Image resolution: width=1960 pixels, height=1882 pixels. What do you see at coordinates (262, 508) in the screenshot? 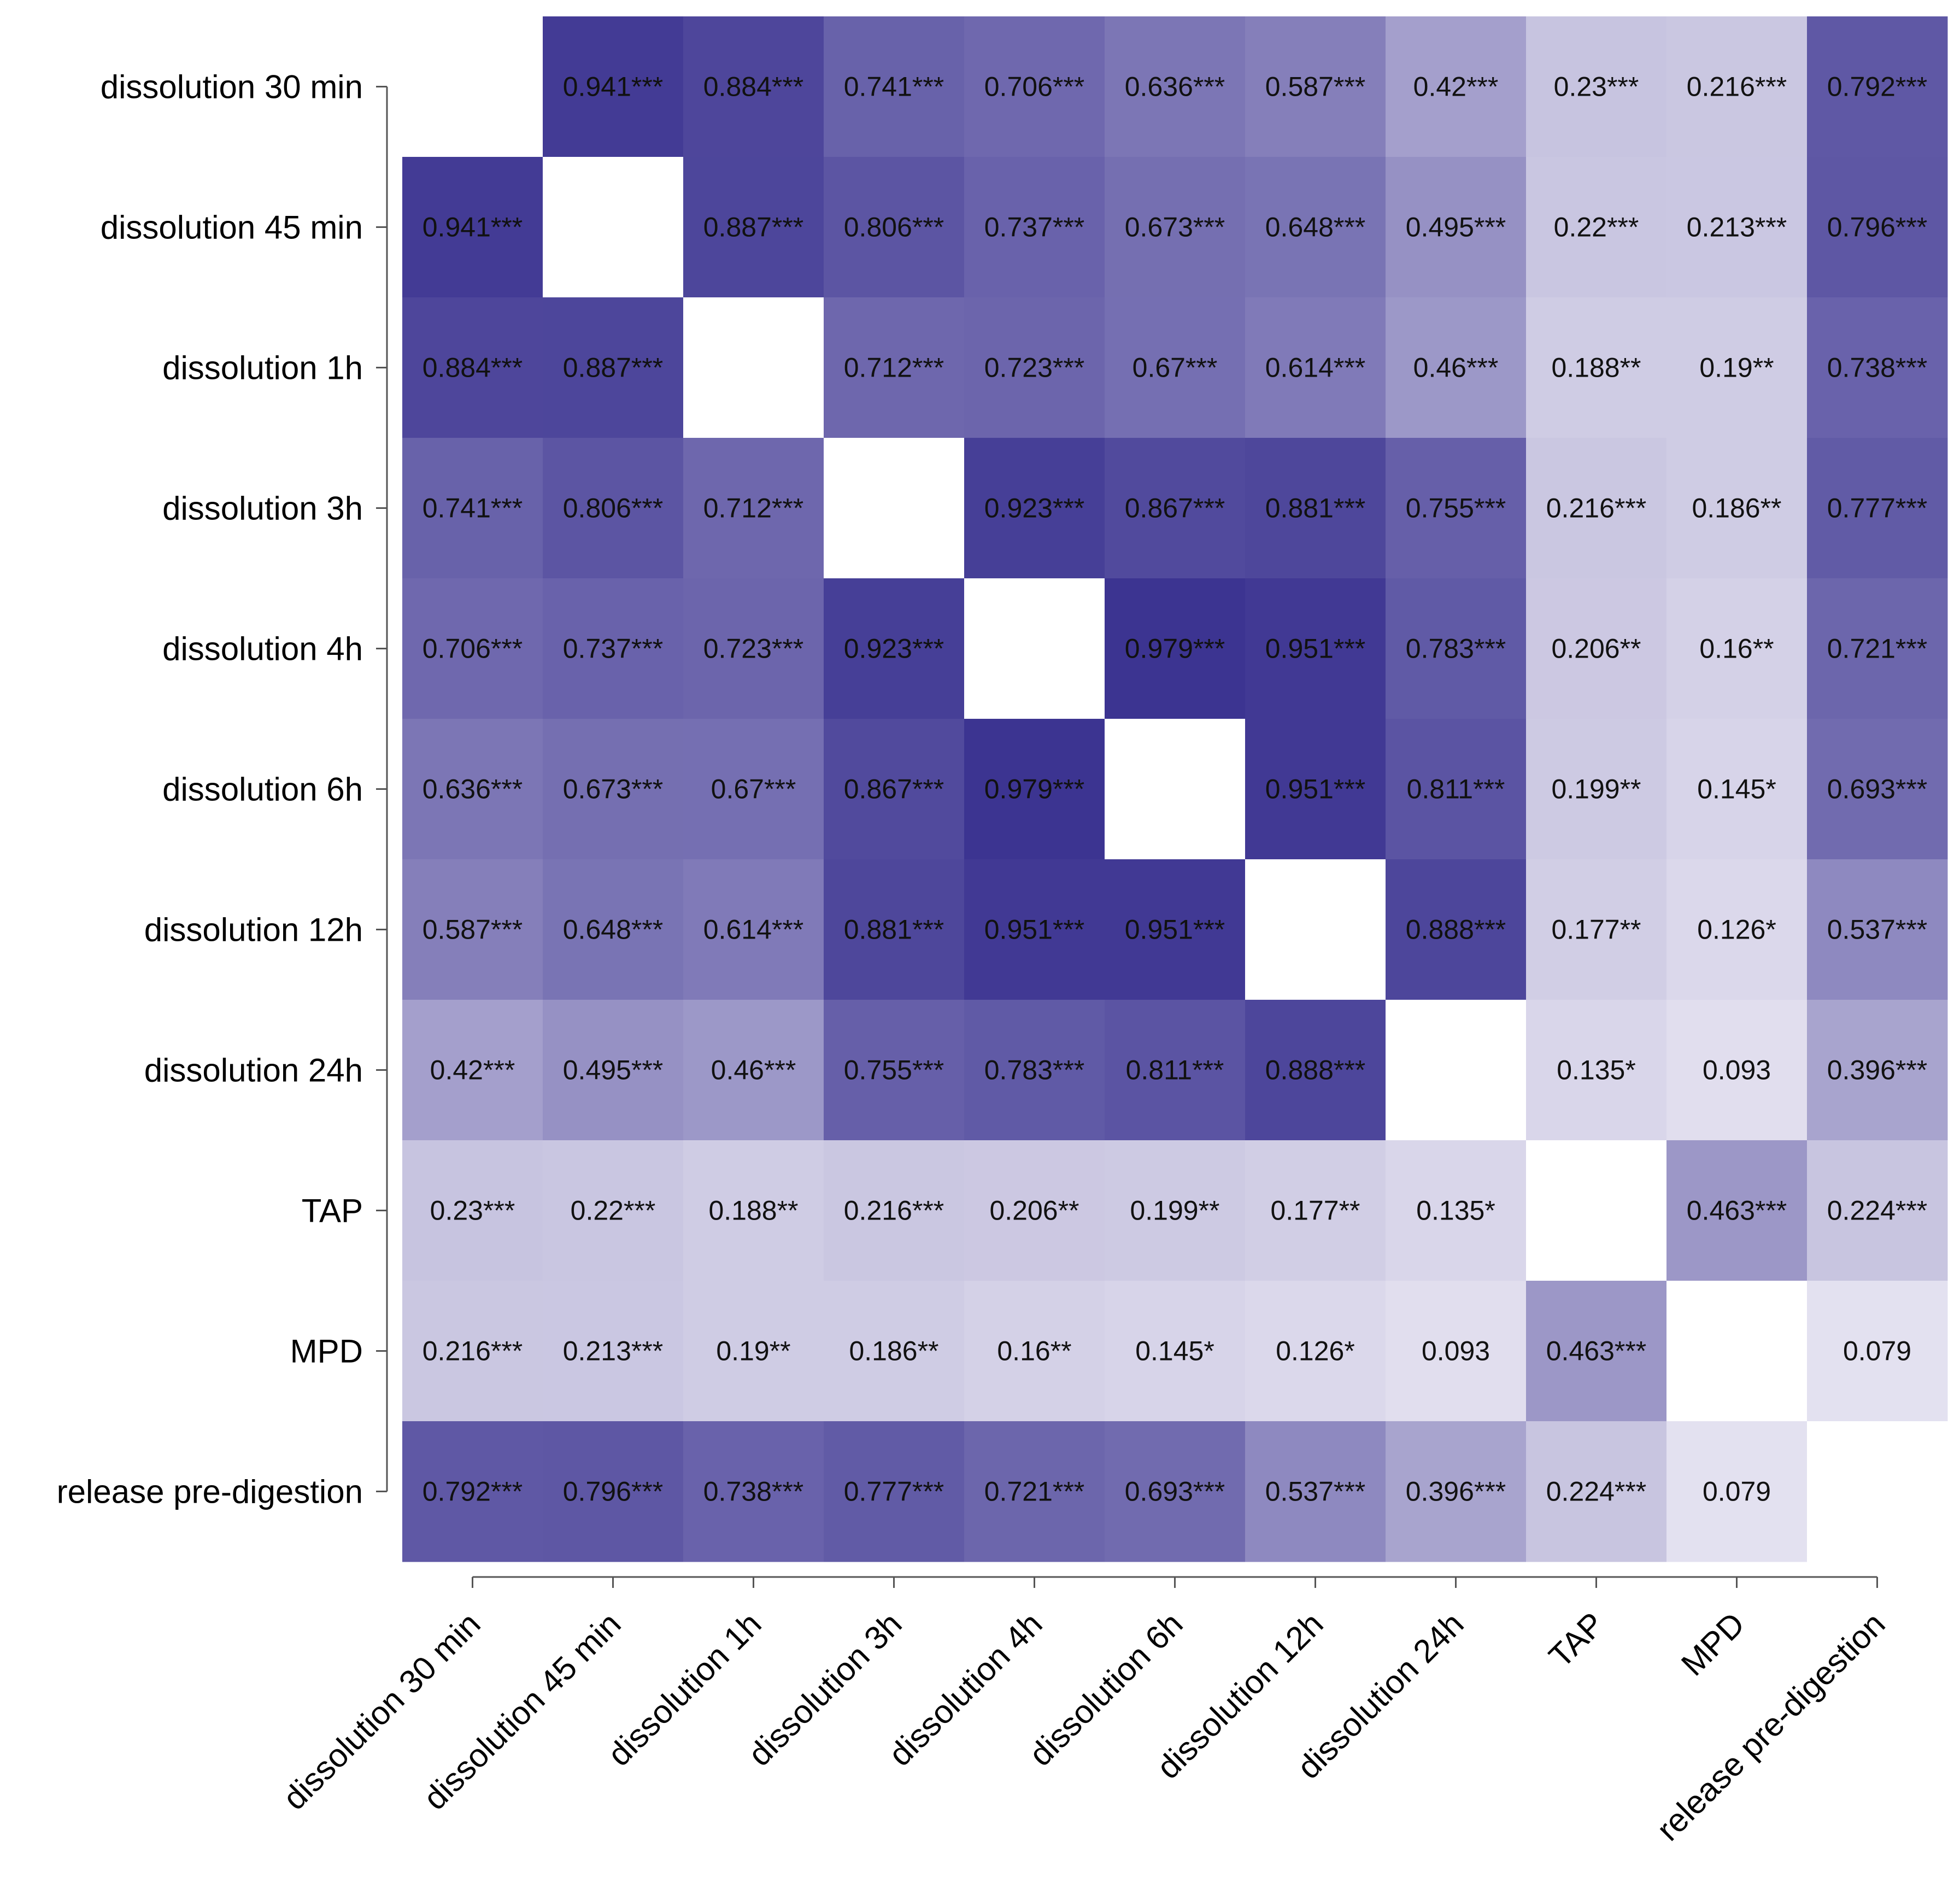
I see `y-tick-label-dissolution-3h: dissolution 3h` at bounding box center [262, 508].